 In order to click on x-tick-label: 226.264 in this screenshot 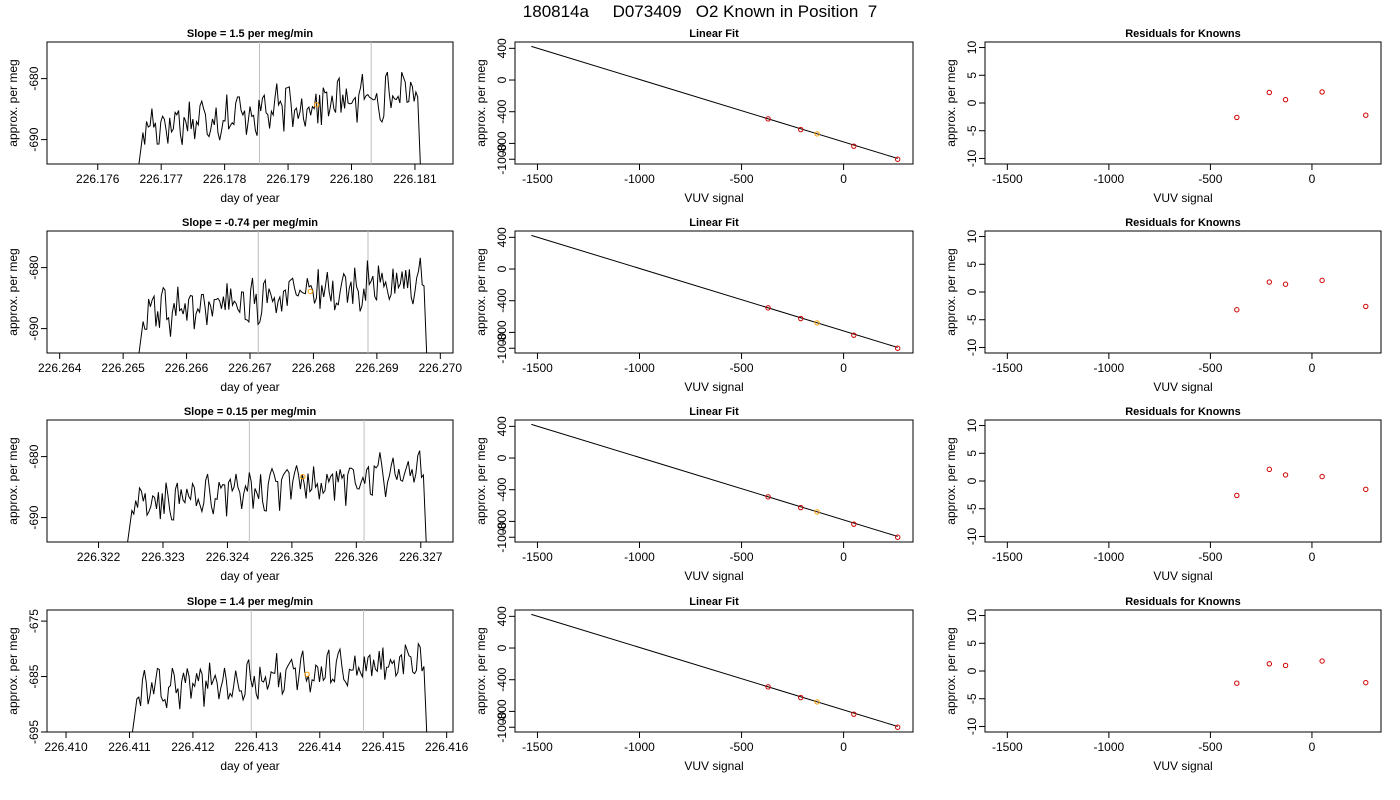, I will do `click(60, 368)`.